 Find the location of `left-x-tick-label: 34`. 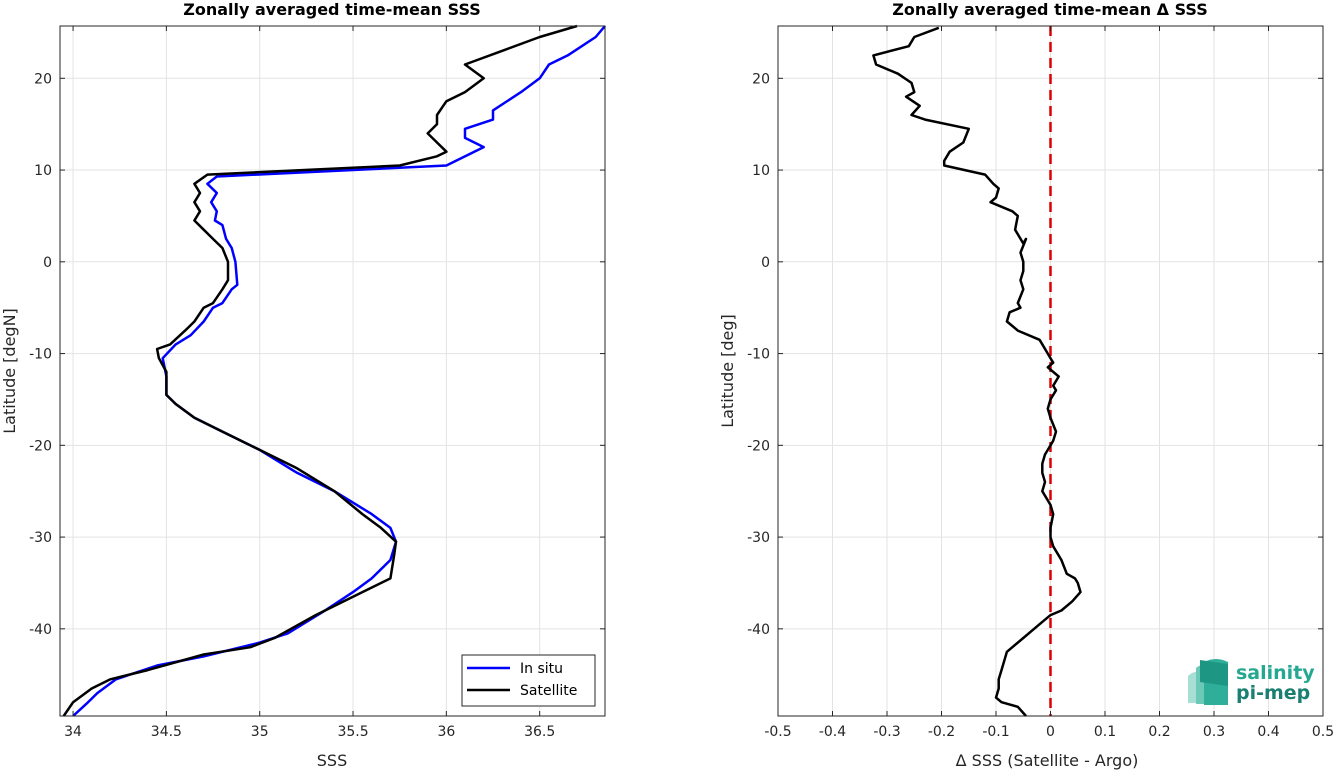

left-x-tick-label: 34 is located at coordinates (73, 732).